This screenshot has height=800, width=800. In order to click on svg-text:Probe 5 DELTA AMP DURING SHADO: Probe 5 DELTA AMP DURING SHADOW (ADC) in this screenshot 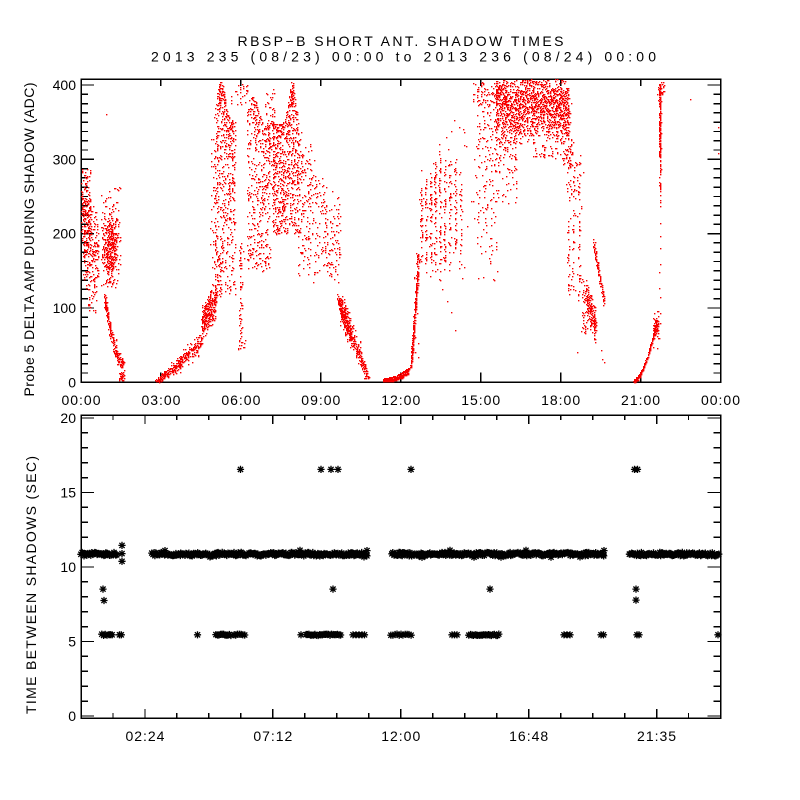, I will do `click(29, 240)`.